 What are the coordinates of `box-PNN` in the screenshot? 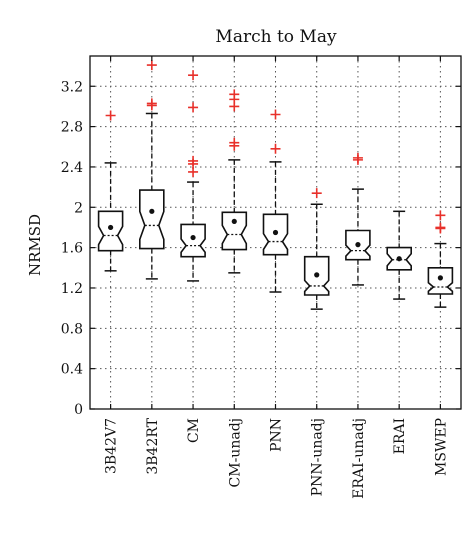 It's located at (275, 201).